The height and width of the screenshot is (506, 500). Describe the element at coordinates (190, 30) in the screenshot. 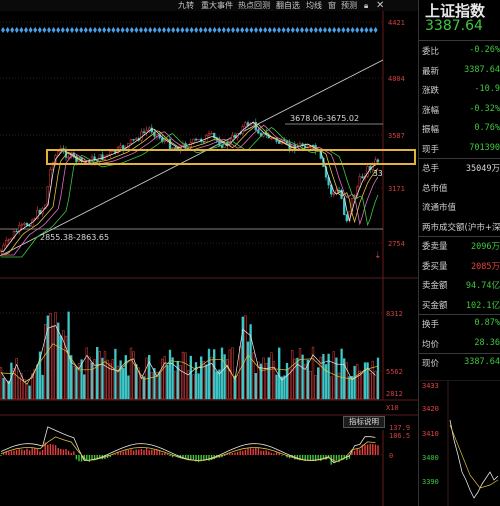

I see `event-markers-row` at that location.